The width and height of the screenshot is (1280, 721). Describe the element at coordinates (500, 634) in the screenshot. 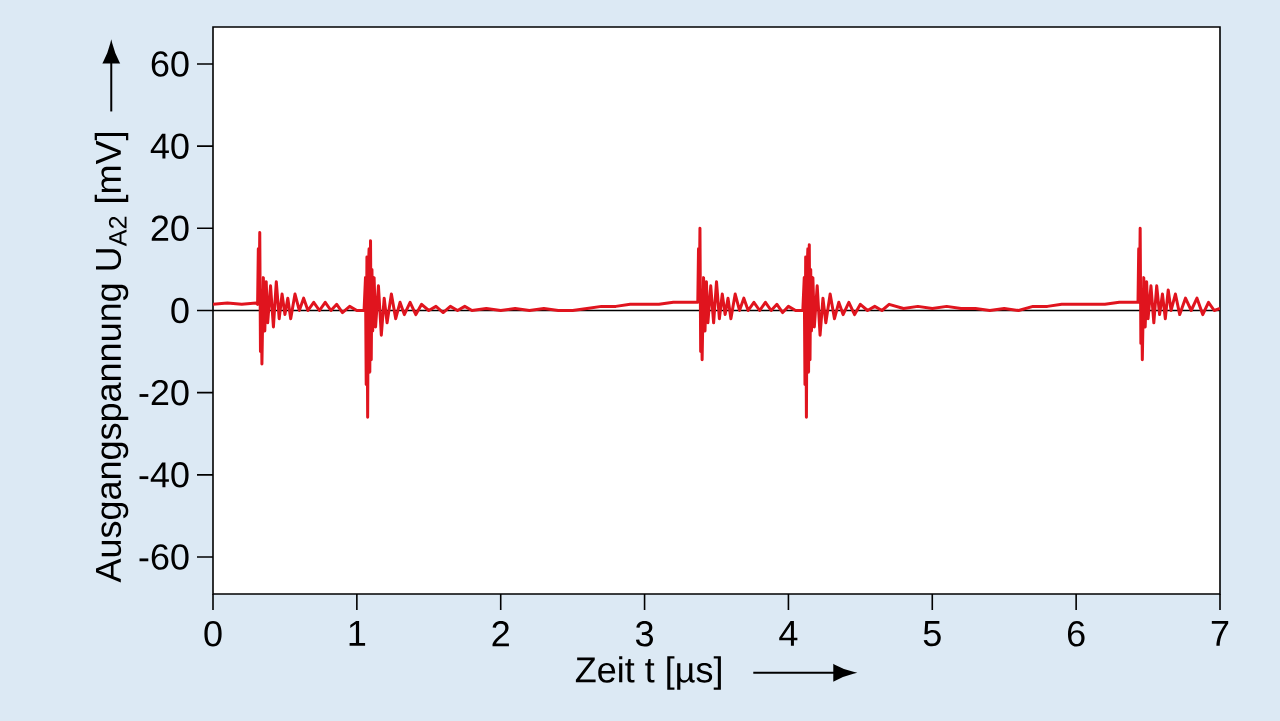

I see `x-tick-label: 2` at that location.